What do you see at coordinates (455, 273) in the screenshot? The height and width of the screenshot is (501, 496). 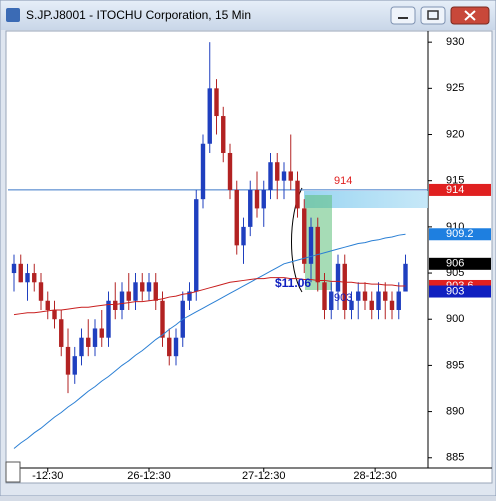 I see `y-tick-label: 905` at bounding box center [455, 273].